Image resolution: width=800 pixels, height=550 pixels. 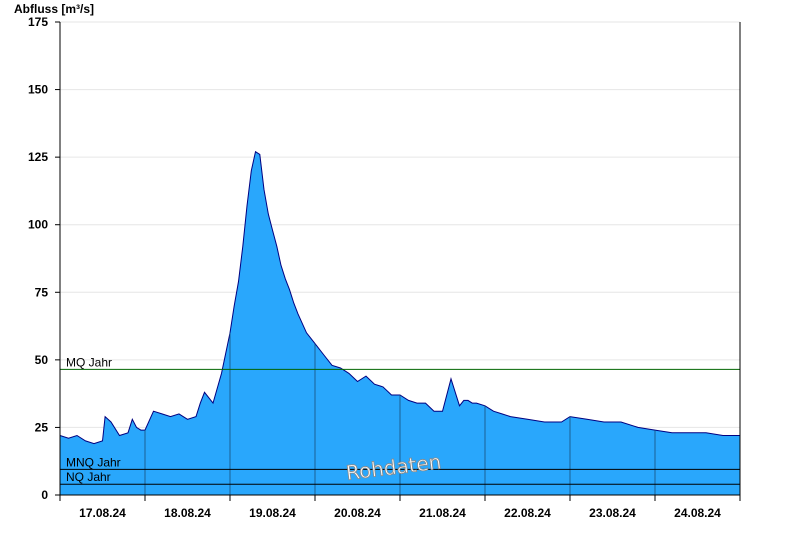 What do you see at coordinates (42, 292) in the screenshot?
I see `y-tick-label: 75` at bounding box center [42, 292].